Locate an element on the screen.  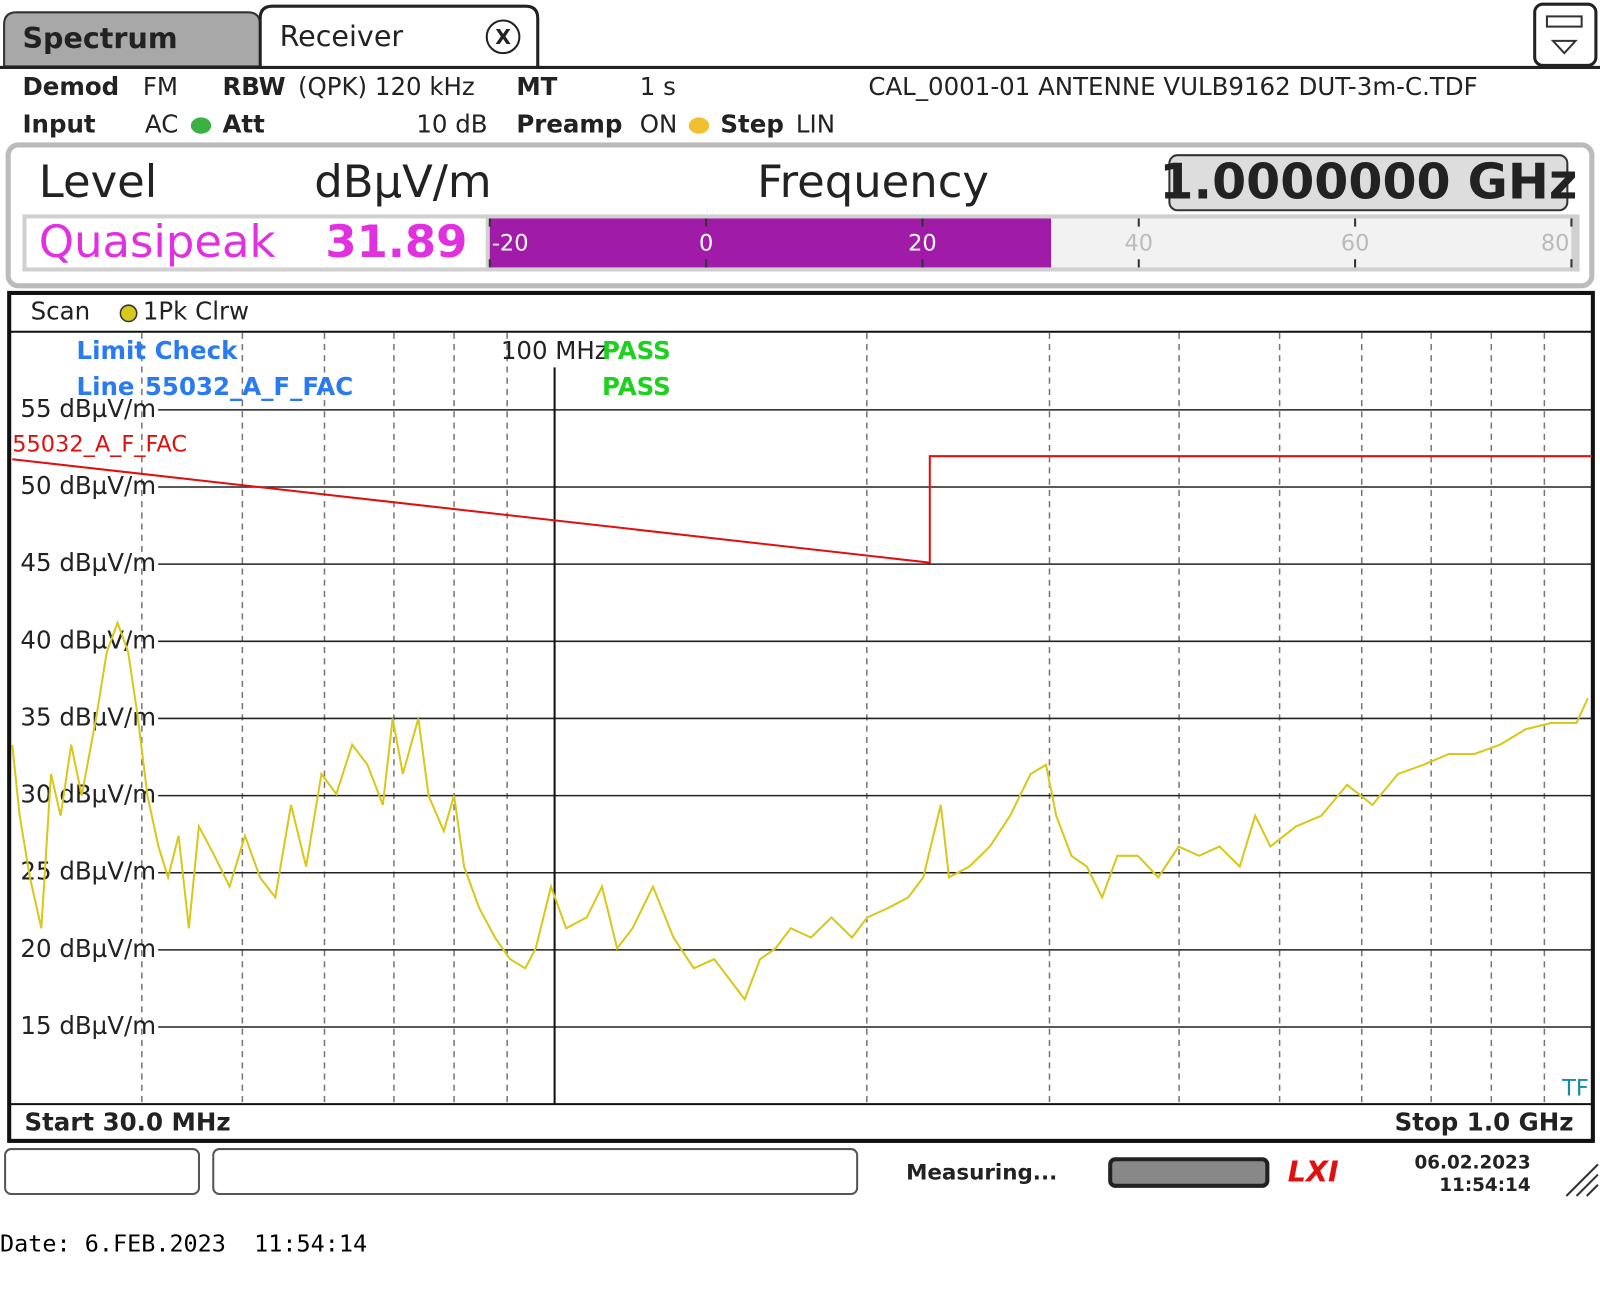
bar-tick-label: 80 is located at coordinates (1555, 243).